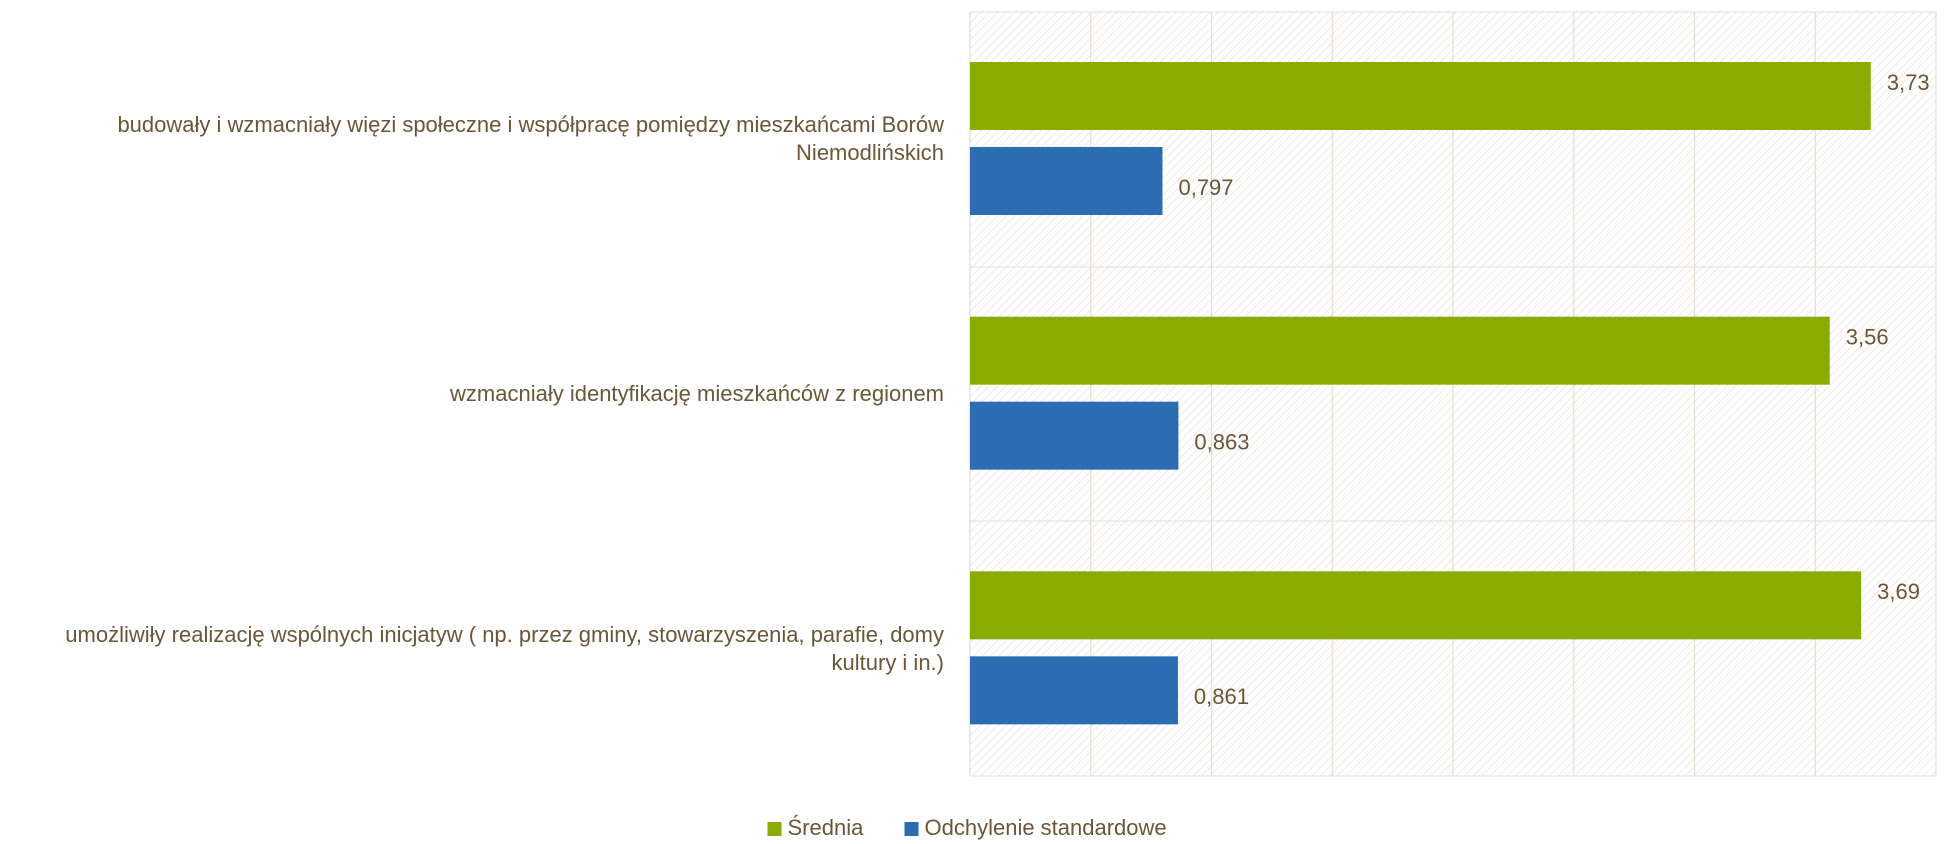 This screenshot has width=1944, height=844. I want to click on data-label: 0,797, so click(1205, 187).